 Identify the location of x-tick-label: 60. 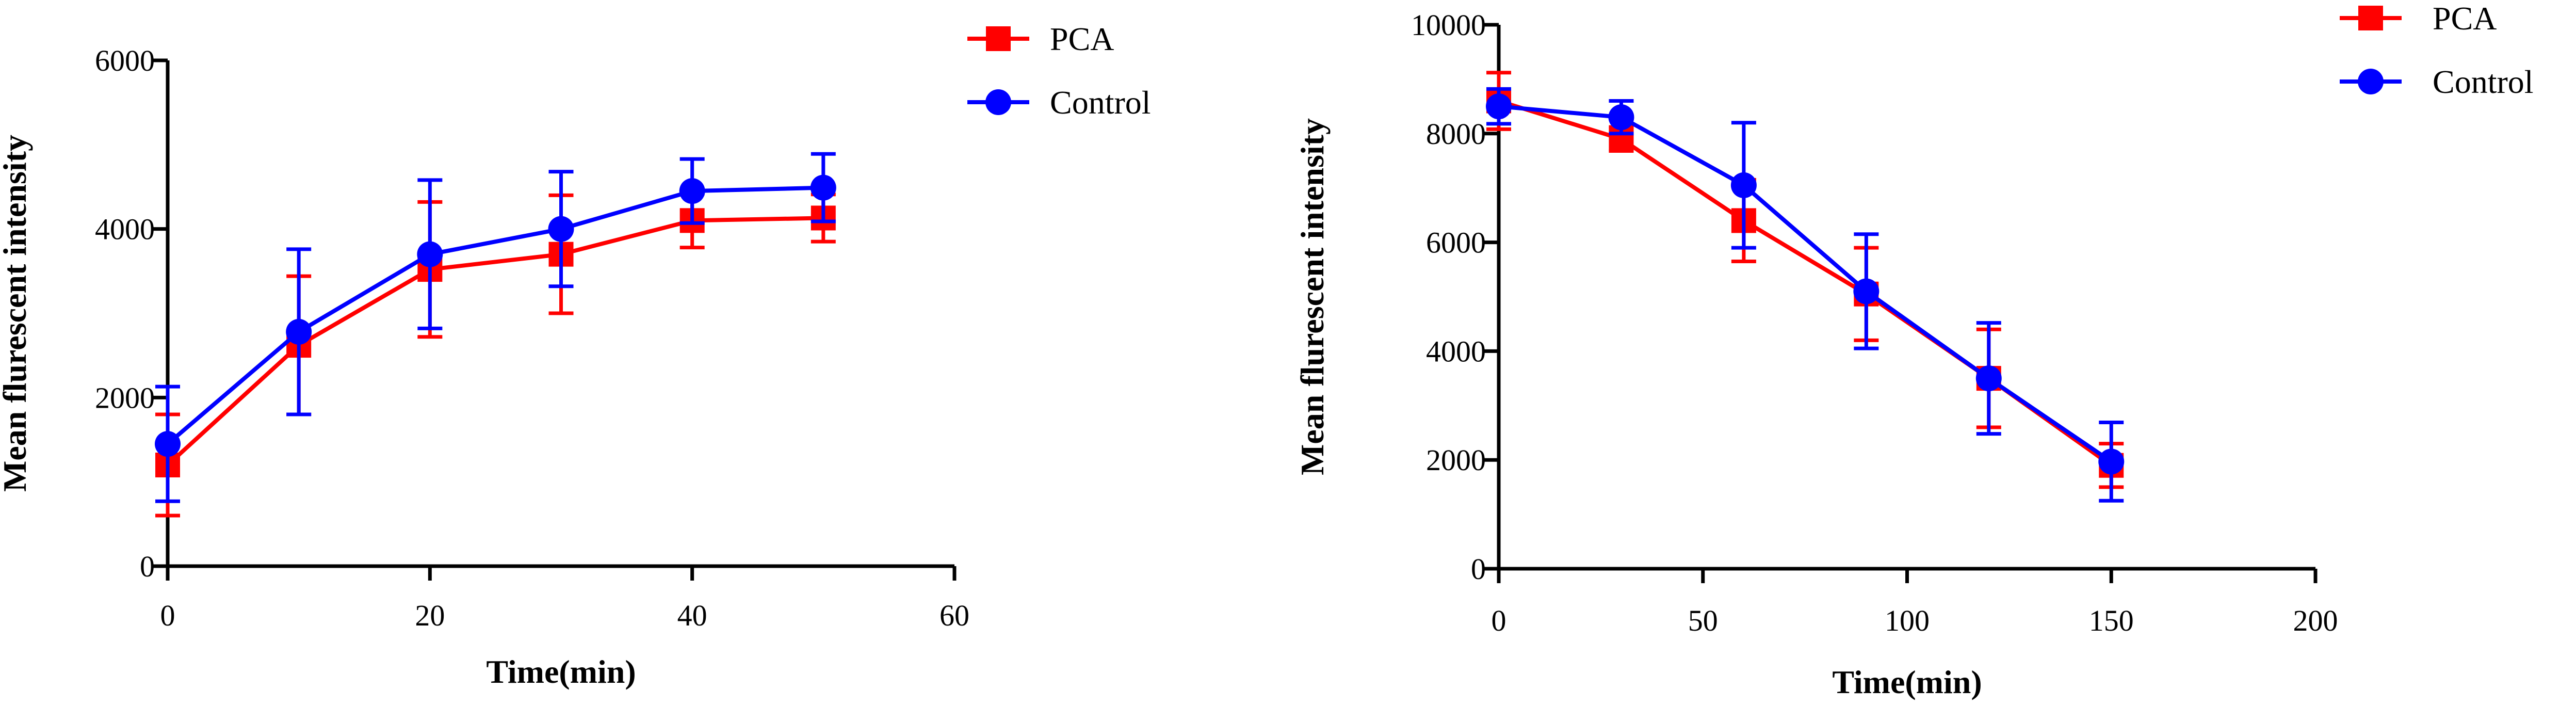
(954, 615).